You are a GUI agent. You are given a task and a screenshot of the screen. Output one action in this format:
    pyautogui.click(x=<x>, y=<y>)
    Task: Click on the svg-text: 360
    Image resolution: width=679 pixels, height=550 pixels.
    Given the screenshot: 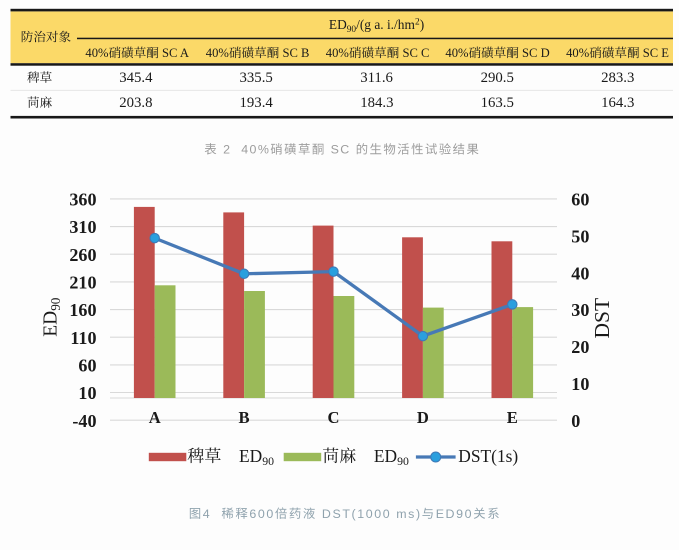 What is the action you would take?
    pyautogui.click(x=82, y=200)
    